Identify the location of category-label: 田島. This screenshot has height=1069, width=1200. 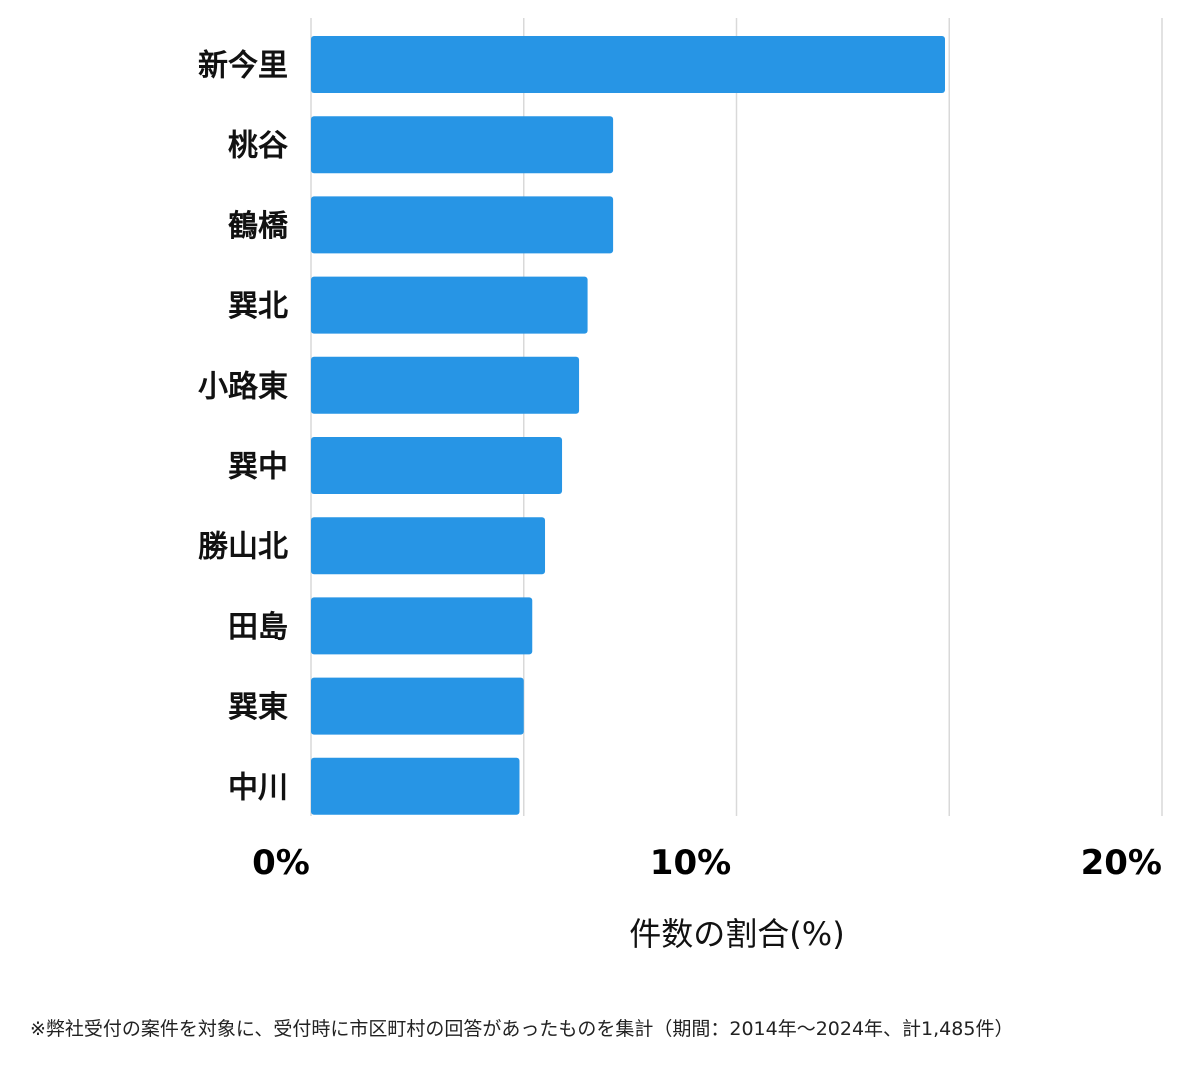
(258, 627).